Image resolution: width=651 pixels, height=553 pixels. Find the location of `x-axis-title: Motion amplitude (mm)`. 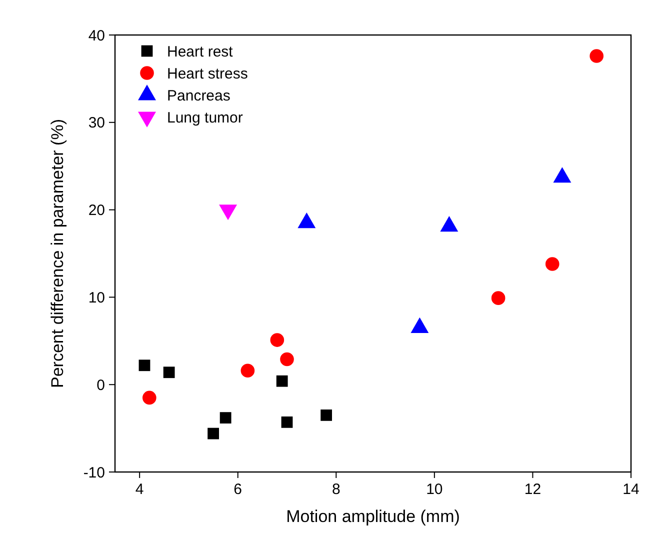

x-axis-title: Motion amplitude (mm) is located at coordinates (373, 516).